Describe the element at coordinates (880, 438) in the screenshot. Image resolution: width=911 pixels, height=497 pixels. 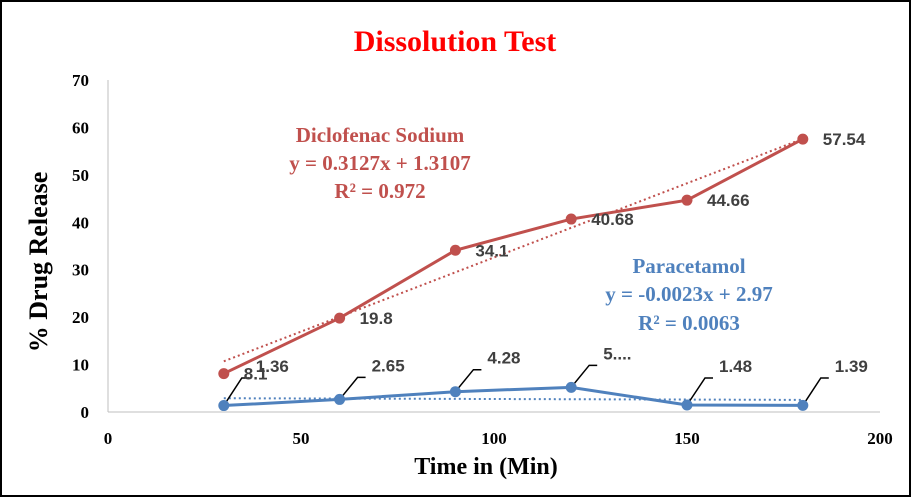
I see `x-tick-label: 200` at that location.